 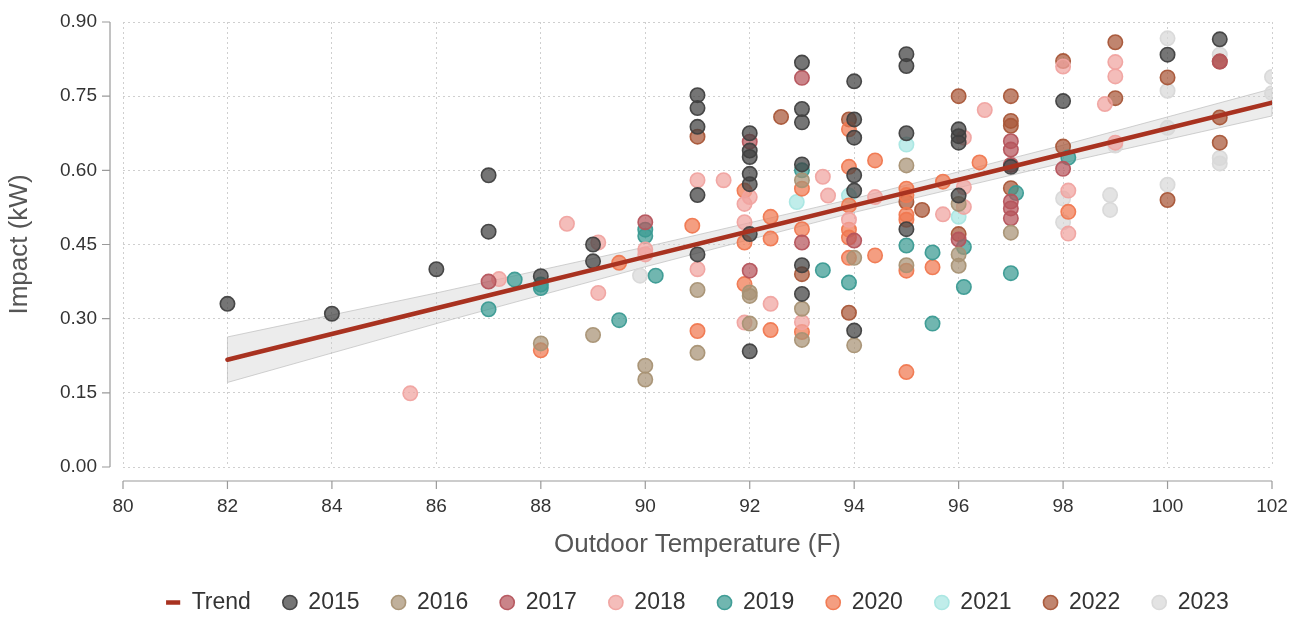 I want to click on x-tick-label: 86, so click(x=436, y=505).